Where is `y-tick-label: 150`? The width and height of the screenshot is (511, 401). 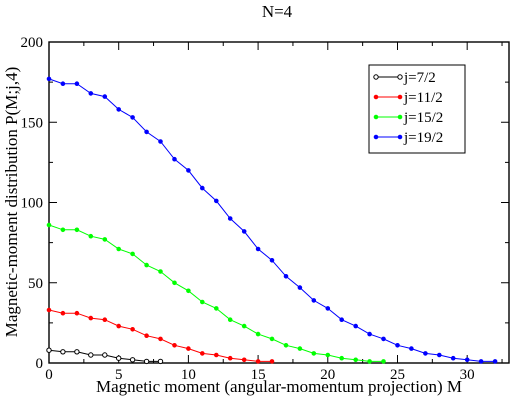 y-tick-label: 150 is located at coordinates (32, 123).